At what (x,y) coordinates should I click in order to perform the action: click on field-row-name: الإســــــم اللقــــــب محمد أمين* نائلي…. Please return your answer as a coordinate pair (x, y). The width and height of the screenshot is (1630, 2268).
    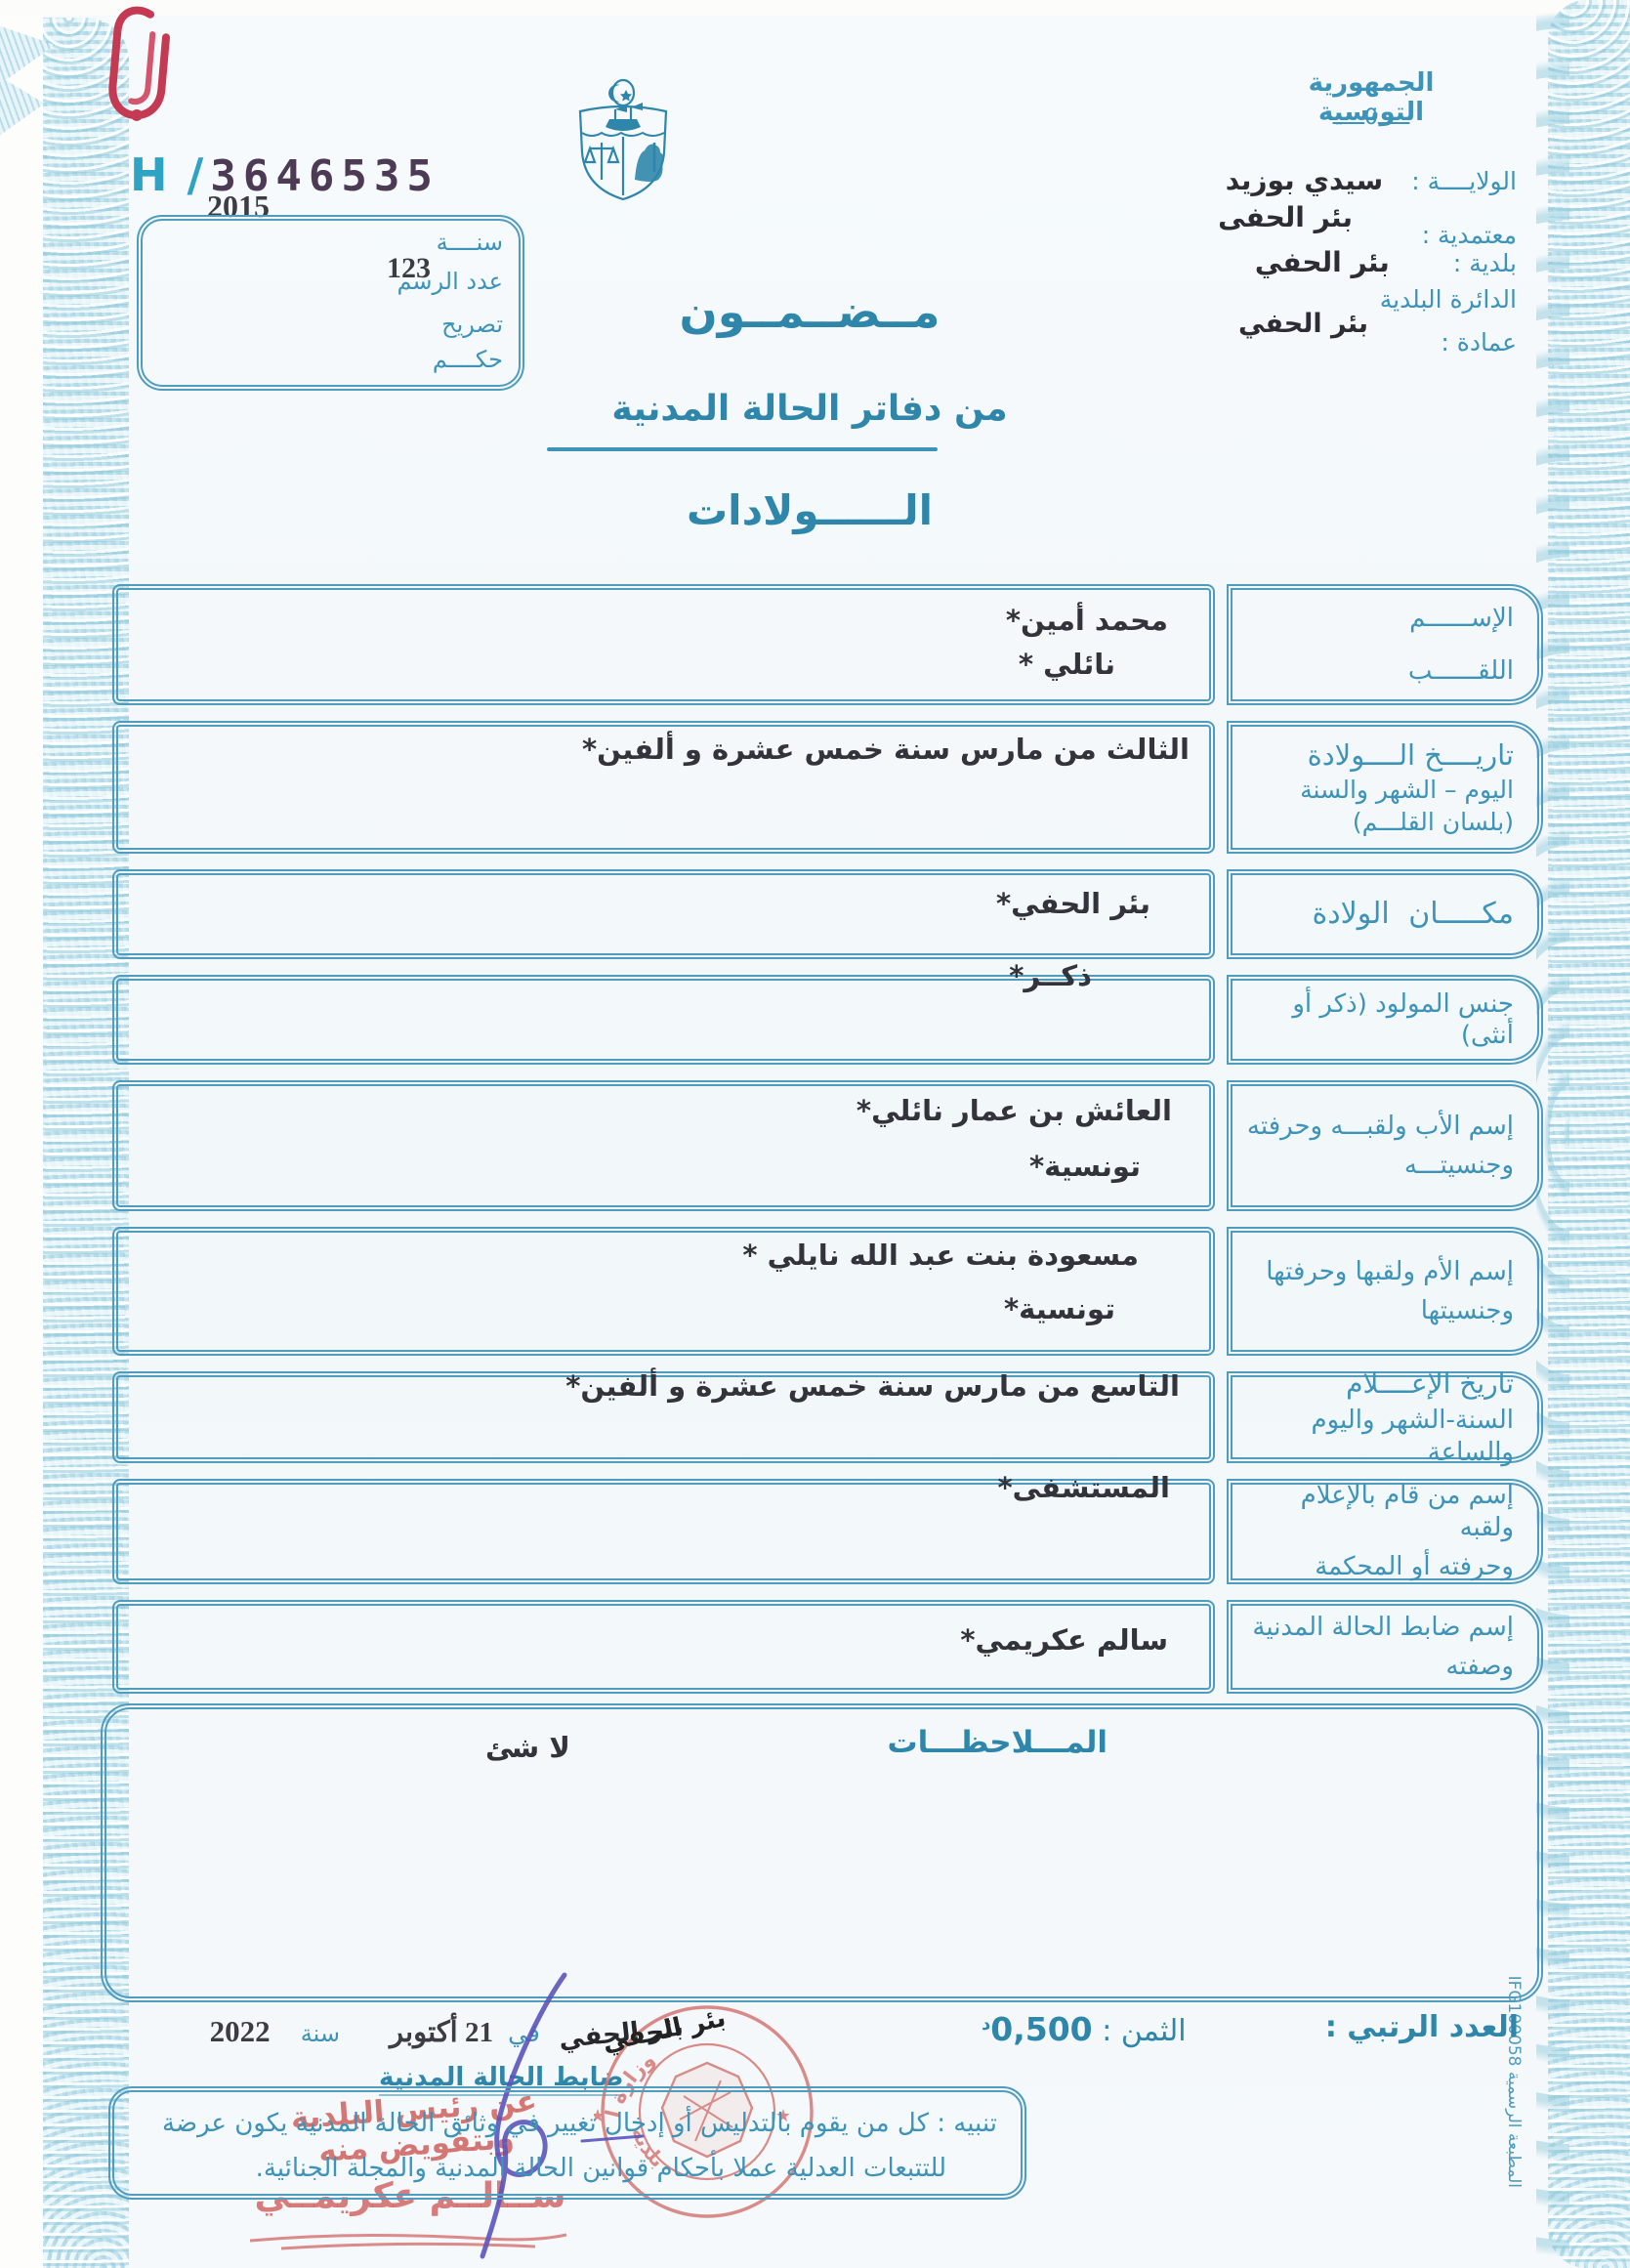
    Looking at the image, I should click on (828, 644).